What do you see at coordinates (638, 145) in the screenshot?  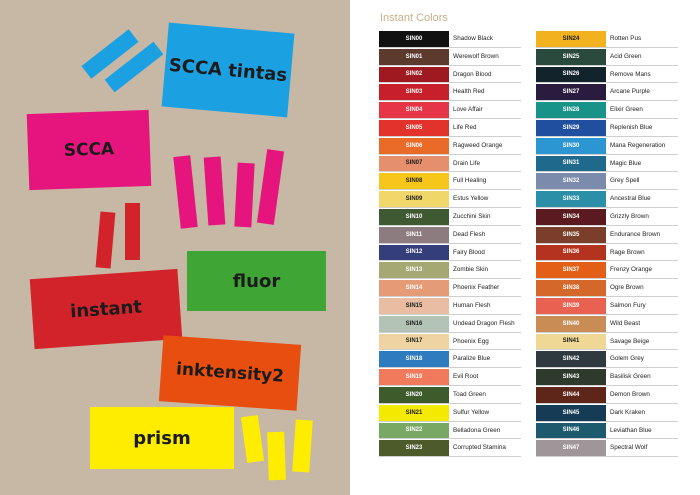 I see `color-name: Mana Regeneration` at bounding box center [638, 145].